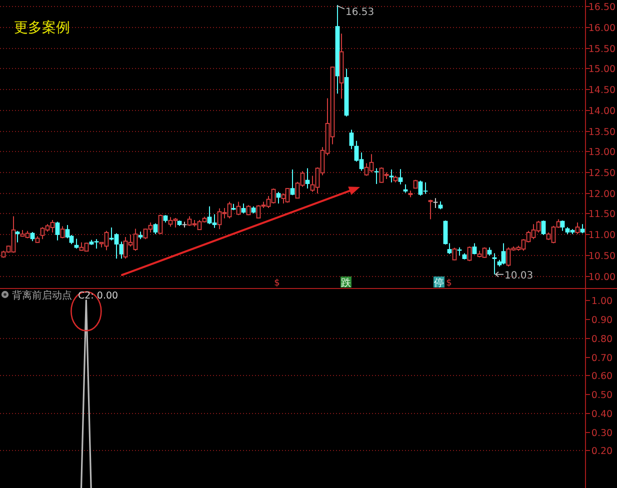 The height and width of the screenshot is (488, 617). I want to click on y-tick-label: 15.00, so click(602, 69).